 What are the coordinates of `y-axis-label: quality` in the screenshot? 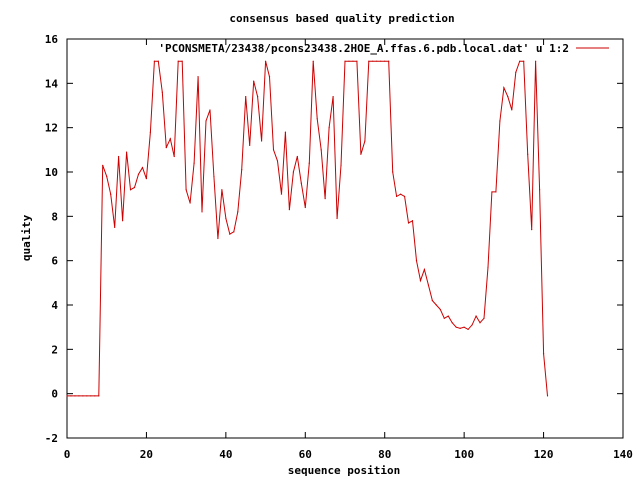 It's located at (26, 237).